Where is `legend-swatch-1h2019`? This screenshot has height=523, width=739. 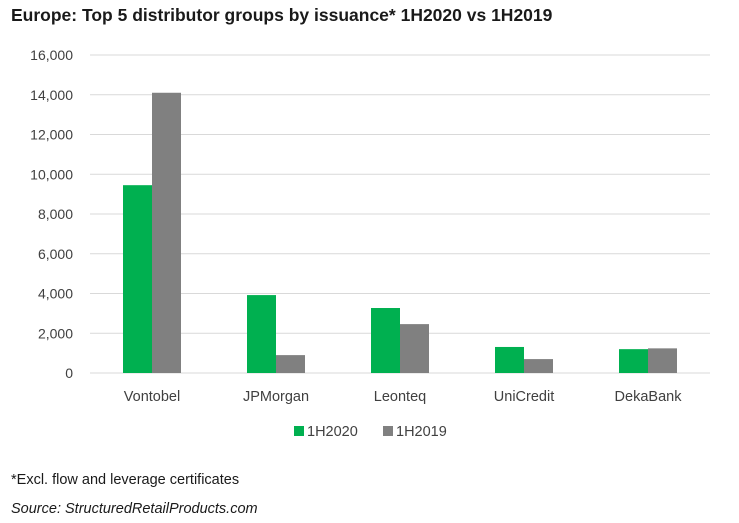 legend-swatch-1h2019 is located at coordinates (388, 431).